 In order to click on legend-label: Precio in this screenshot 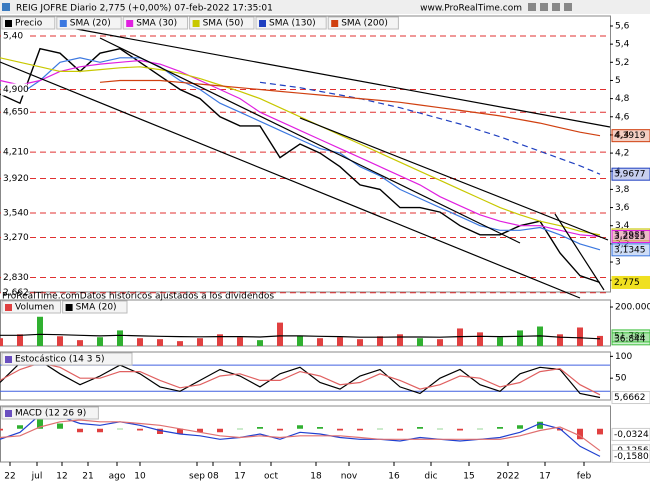, I will do `click(29, 24)`.